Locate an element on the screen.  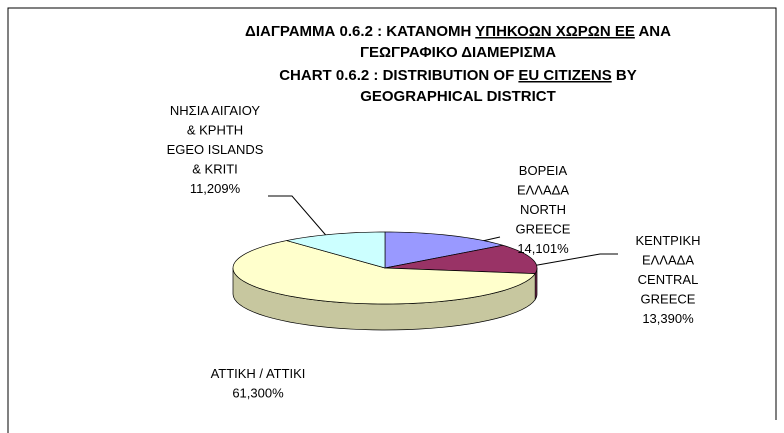
chart-title: ΓΕΩΓΡΑΦΙΚΟ ΔΙΑΜΕΡΙΣΜΑ is located at coordinates (458, 52).